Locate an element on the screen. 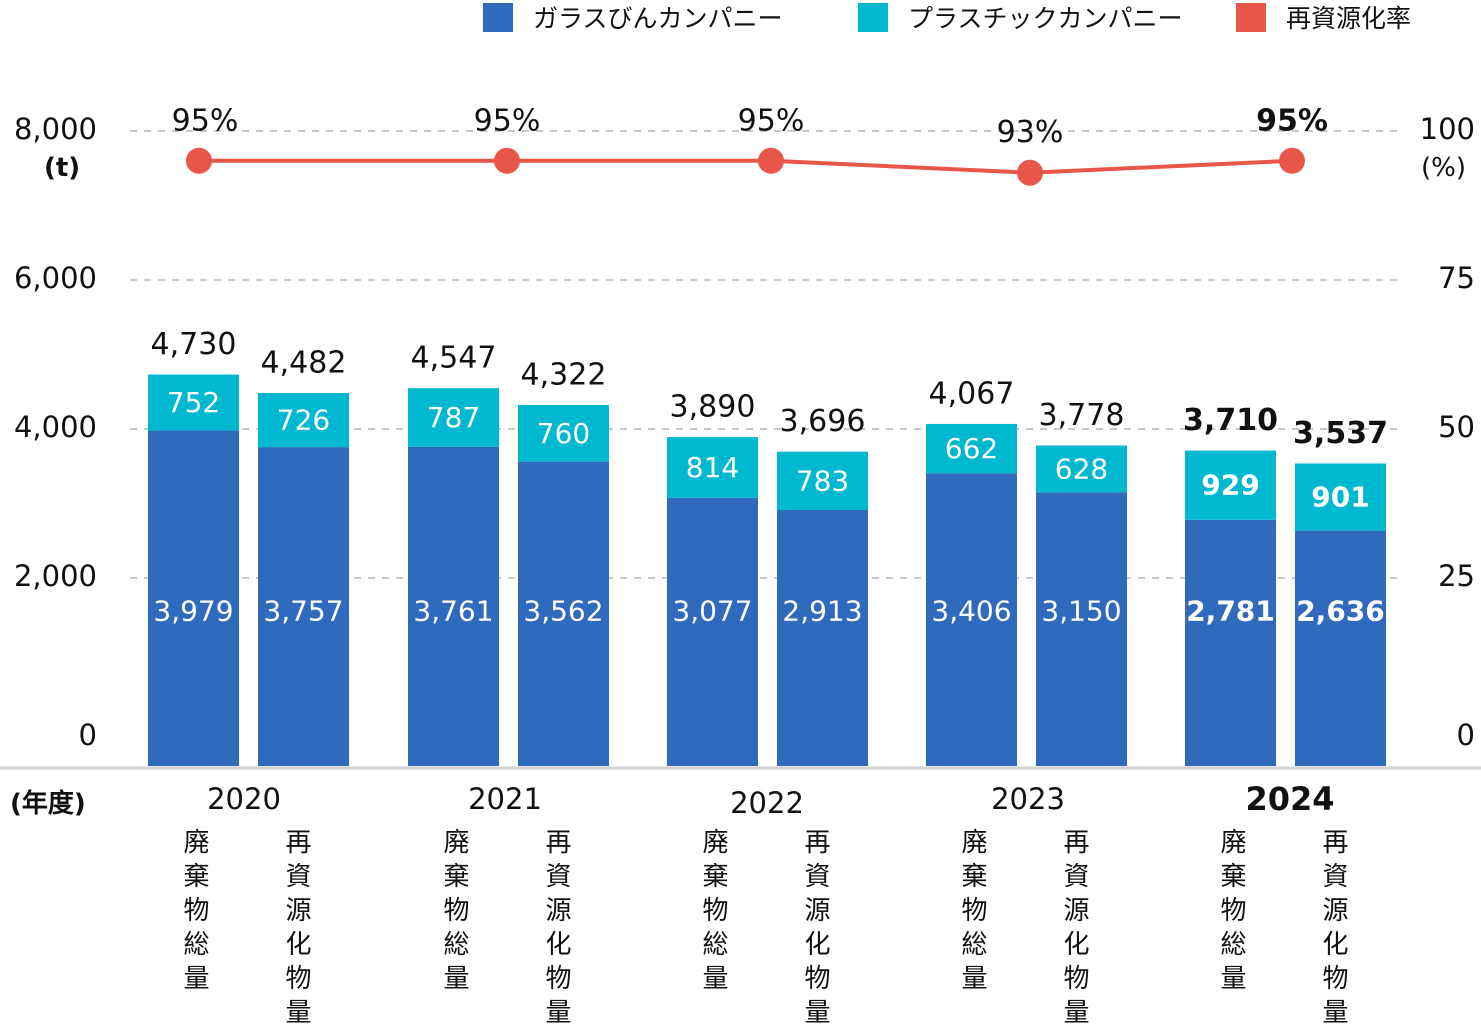 The width and height of the screenshot is (1481, 1031). right-axis-unit: (%) is located at coordinates (1443, 168).